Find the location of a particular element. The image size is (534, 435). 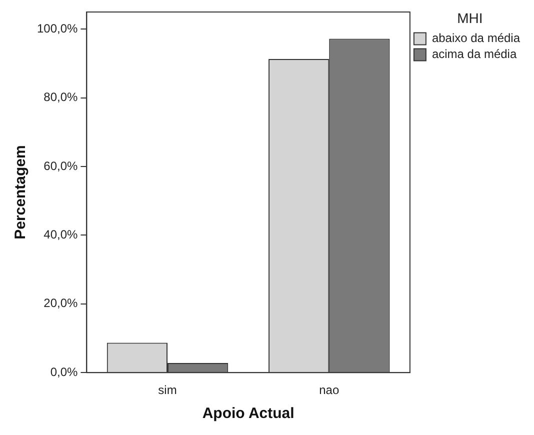

y-tick-label: 80,0% is located at coordinates (61, 97).